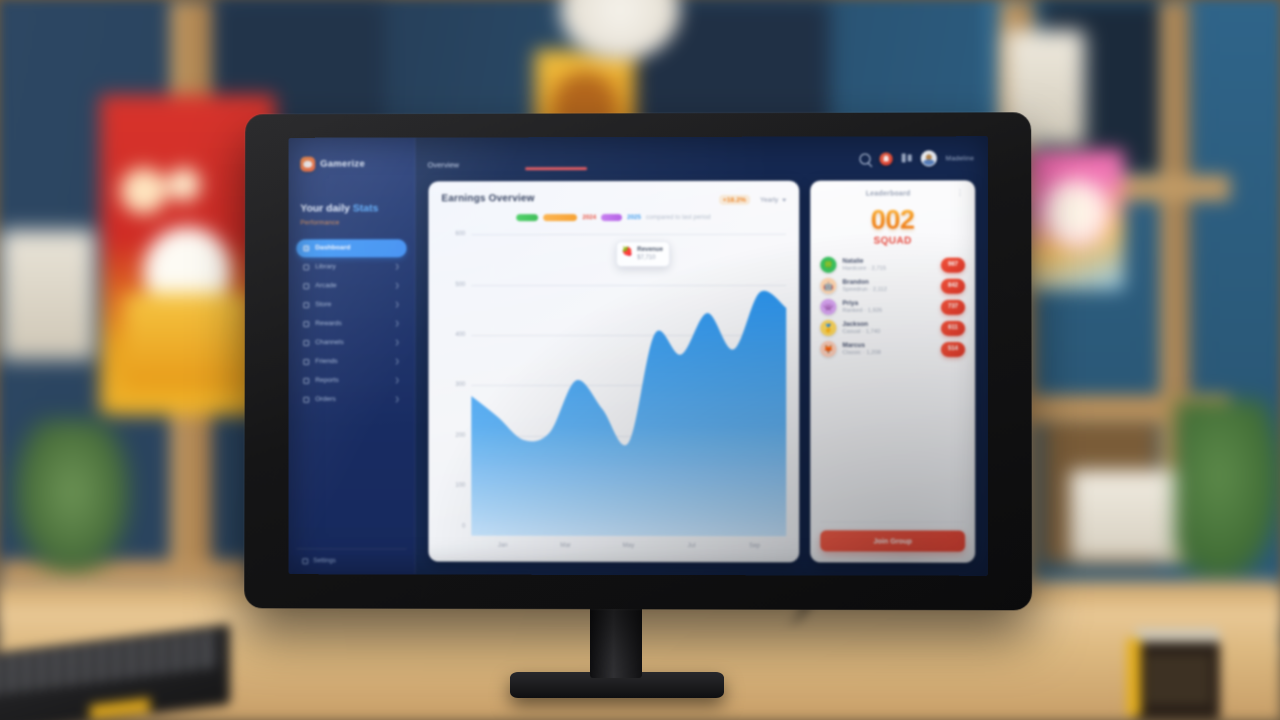 This screenshot has width=1280, height=720. Describe the element at coordinates (306, 342) in the screenshot. I see `tv-icon` at that location.